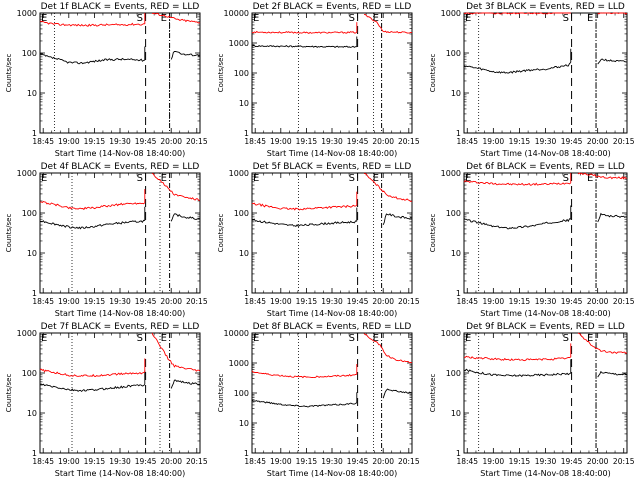 This screenshot has height=480, width=640. Describe the element at coordinates (332, 7) in the screenshot. I see `chart-title: Det 2f BLACK = Events, RED = LLD` at that location.